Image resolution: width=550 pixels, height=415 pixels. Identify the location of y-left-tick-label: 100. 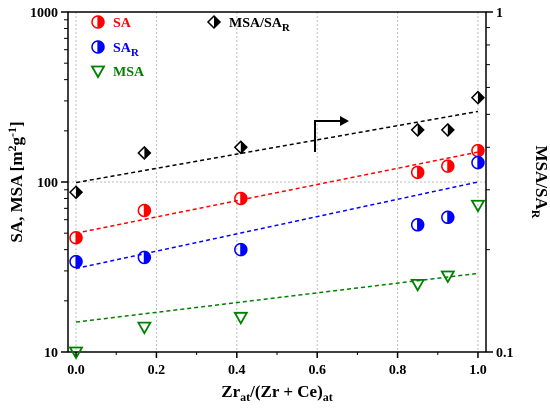
(47, 183).